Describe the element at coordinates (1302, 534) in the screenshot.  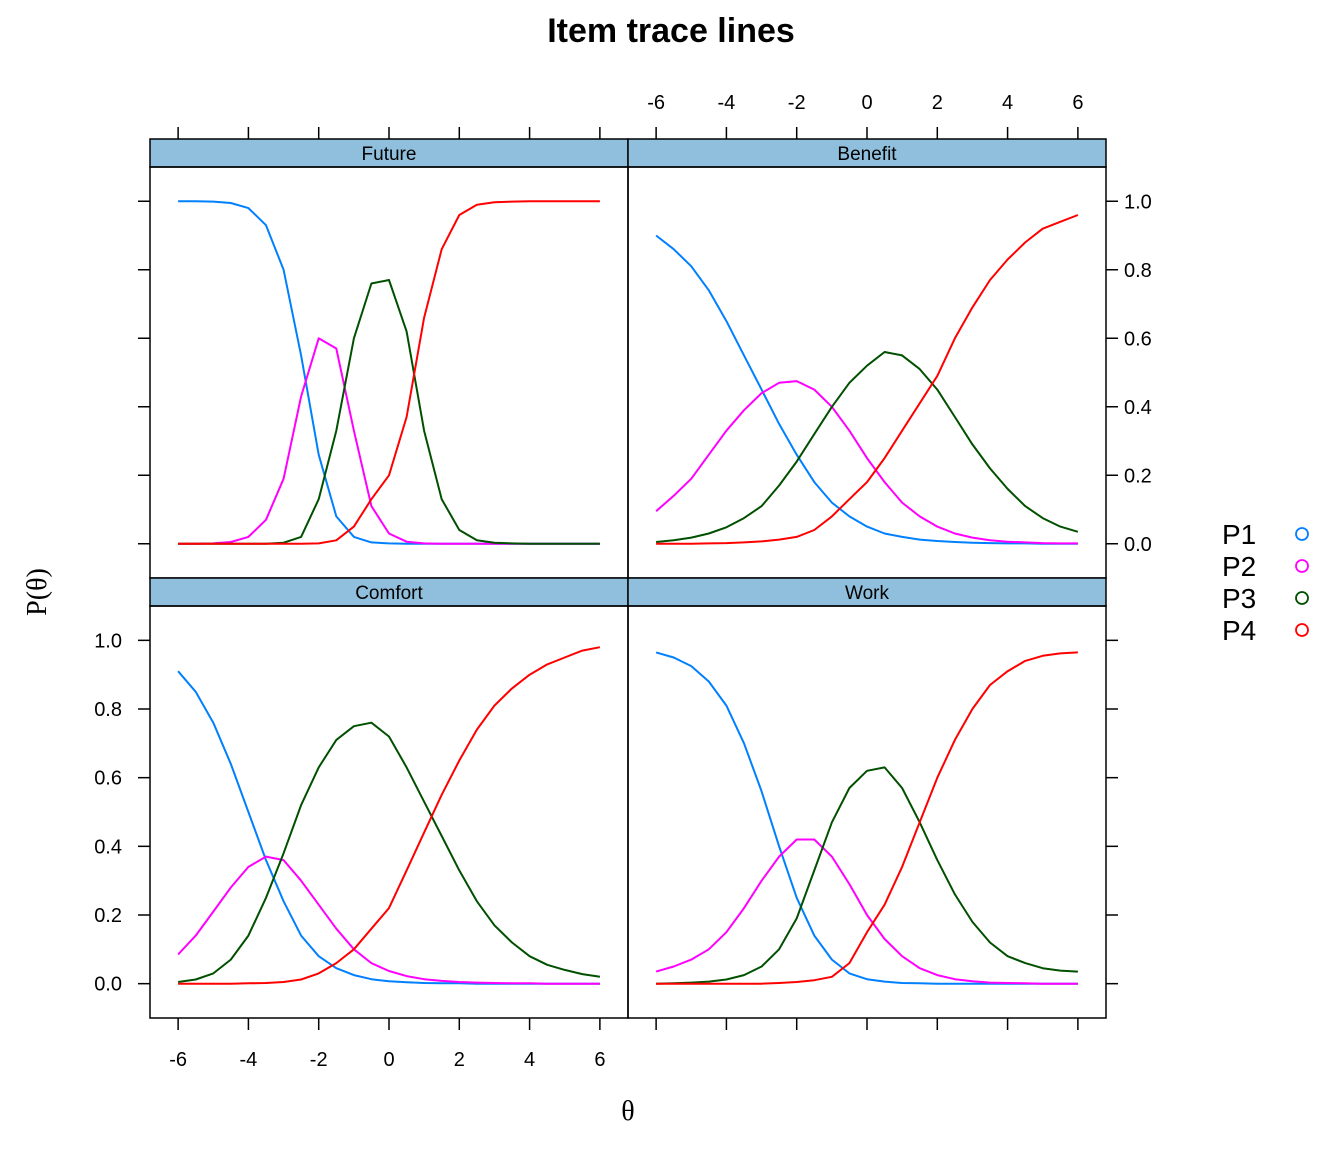
I see `legend-marker-p1` at that location.